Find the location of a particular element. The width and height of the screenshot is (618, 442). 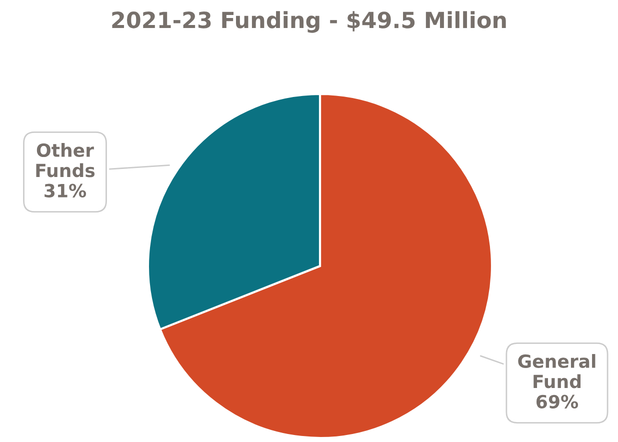

data-label: 31% is located at coordinates (65, 191).